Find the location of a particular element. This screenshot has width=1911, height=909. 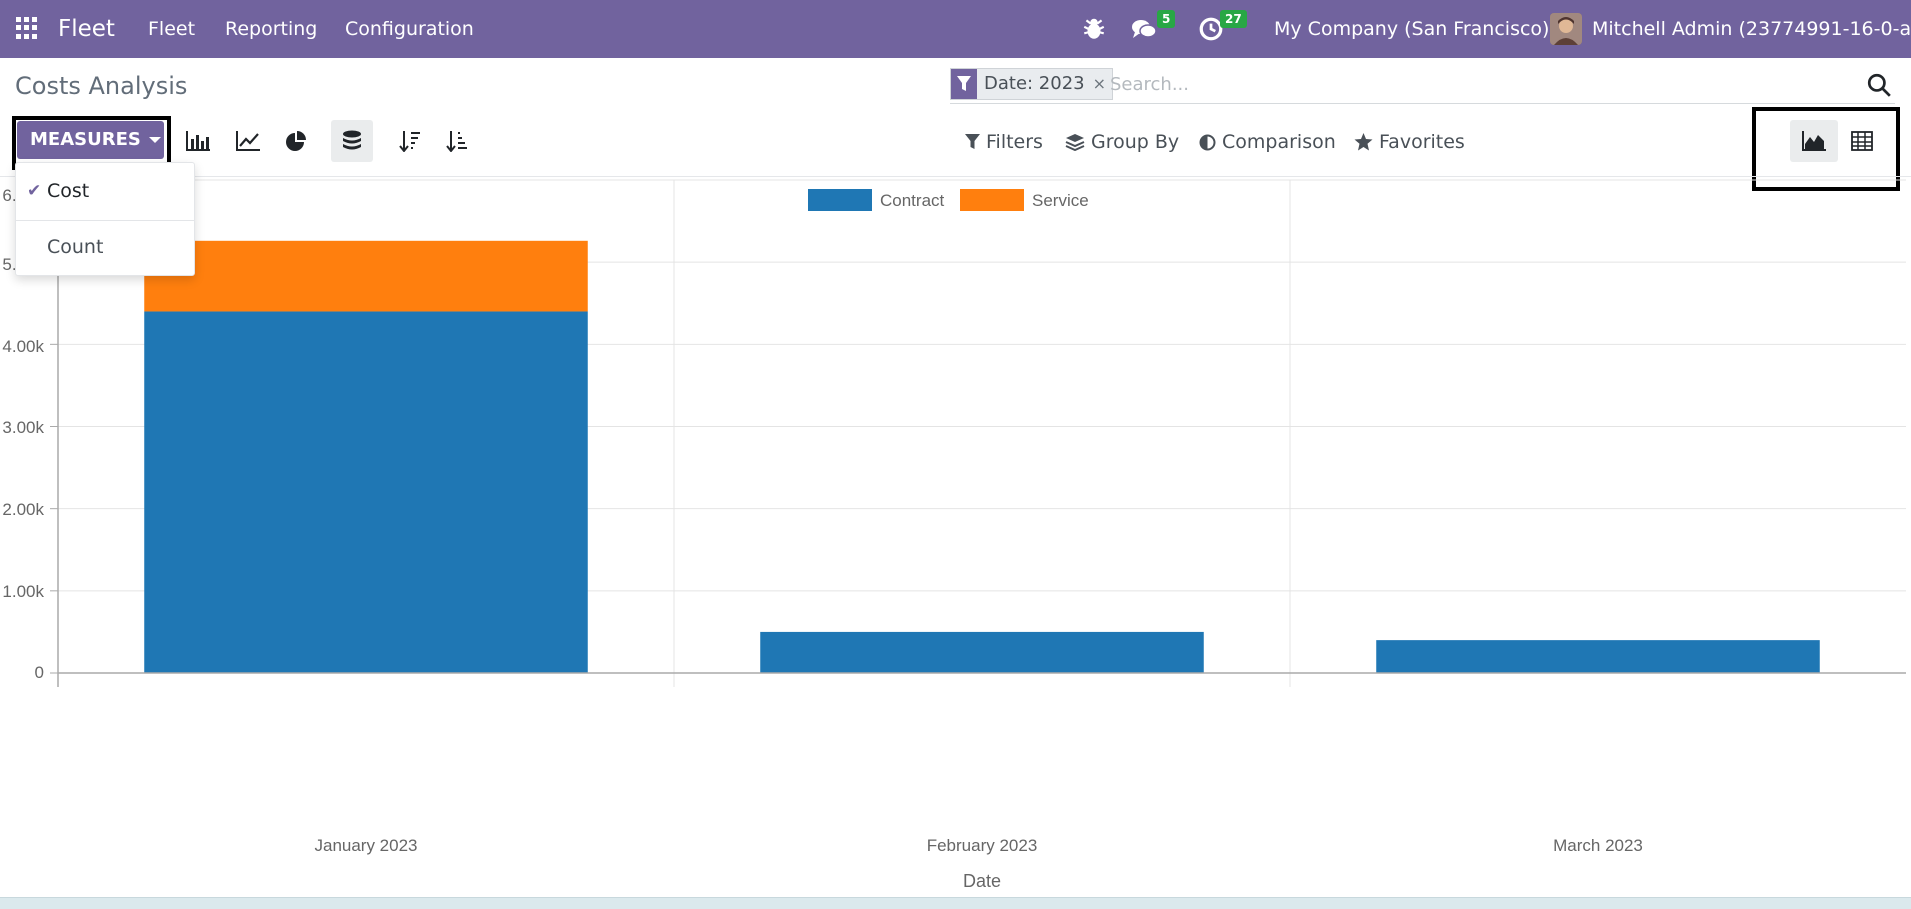

filter-facet-icon is located at coordinates (964, 84).